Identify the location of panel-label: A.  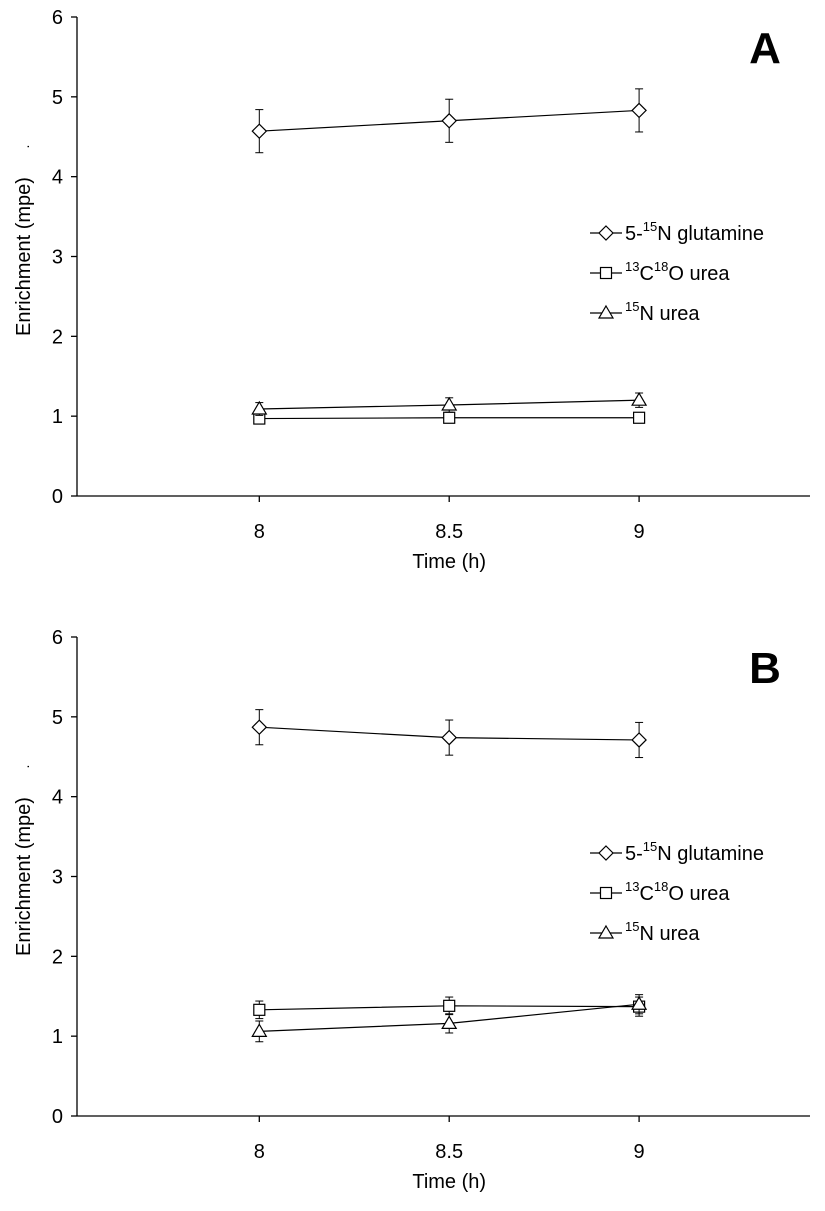
(765, 48).